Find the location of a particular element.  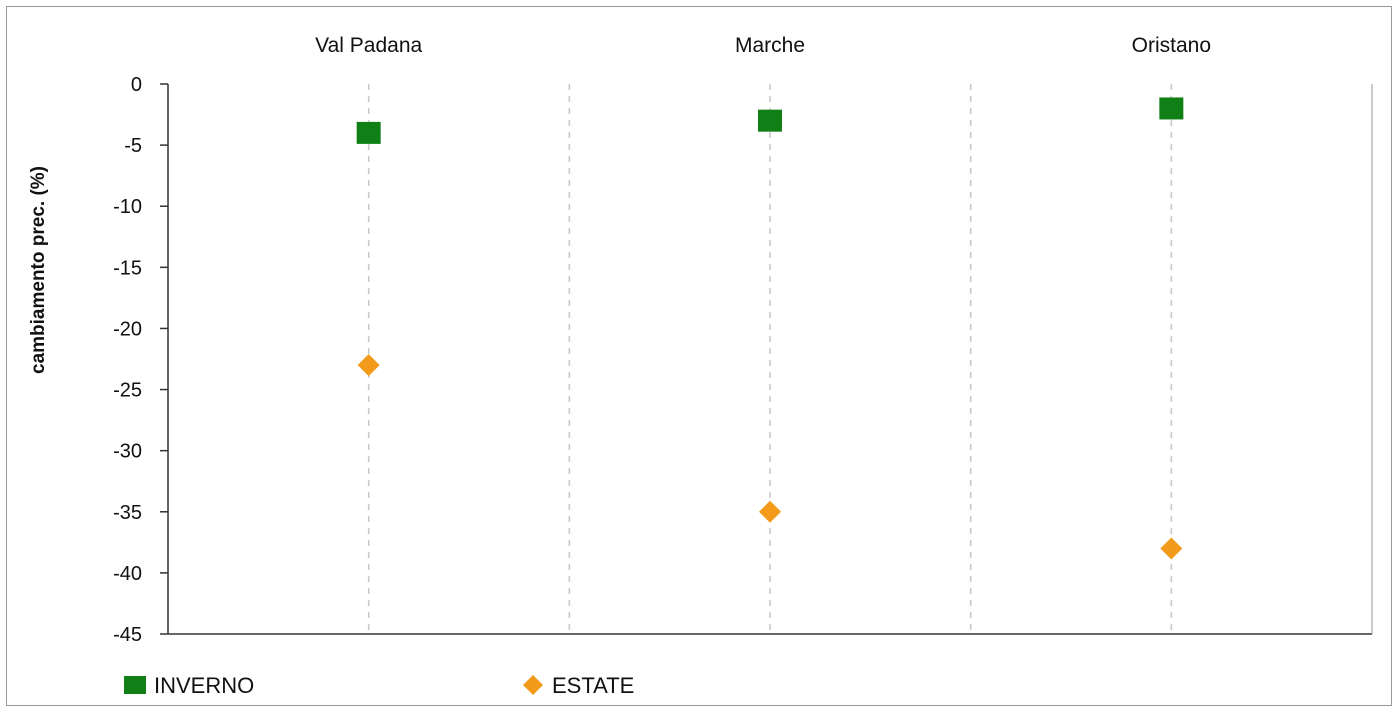

y-tick-label: -15 is located at coordinates (127, 268).